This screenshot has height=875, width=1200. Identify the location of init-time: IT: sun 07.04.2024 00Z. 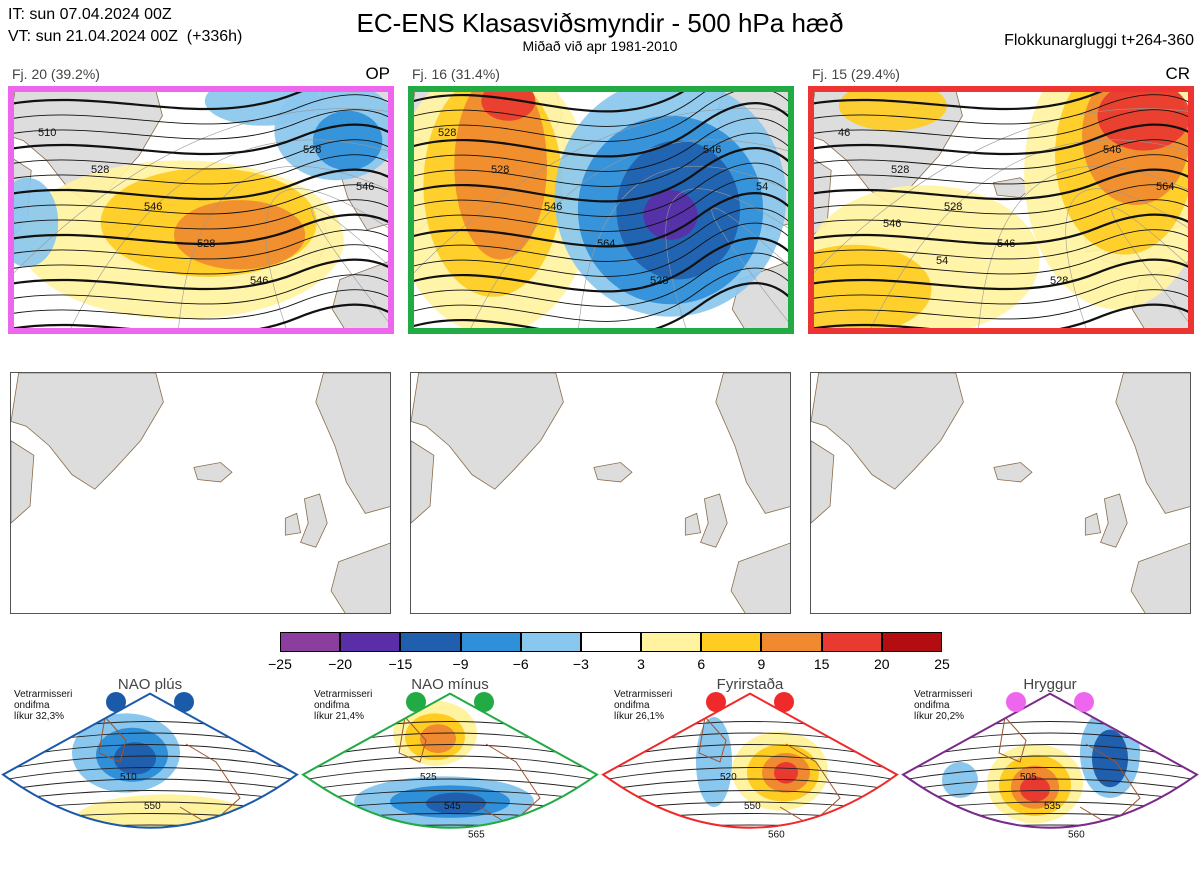
(90, 14).